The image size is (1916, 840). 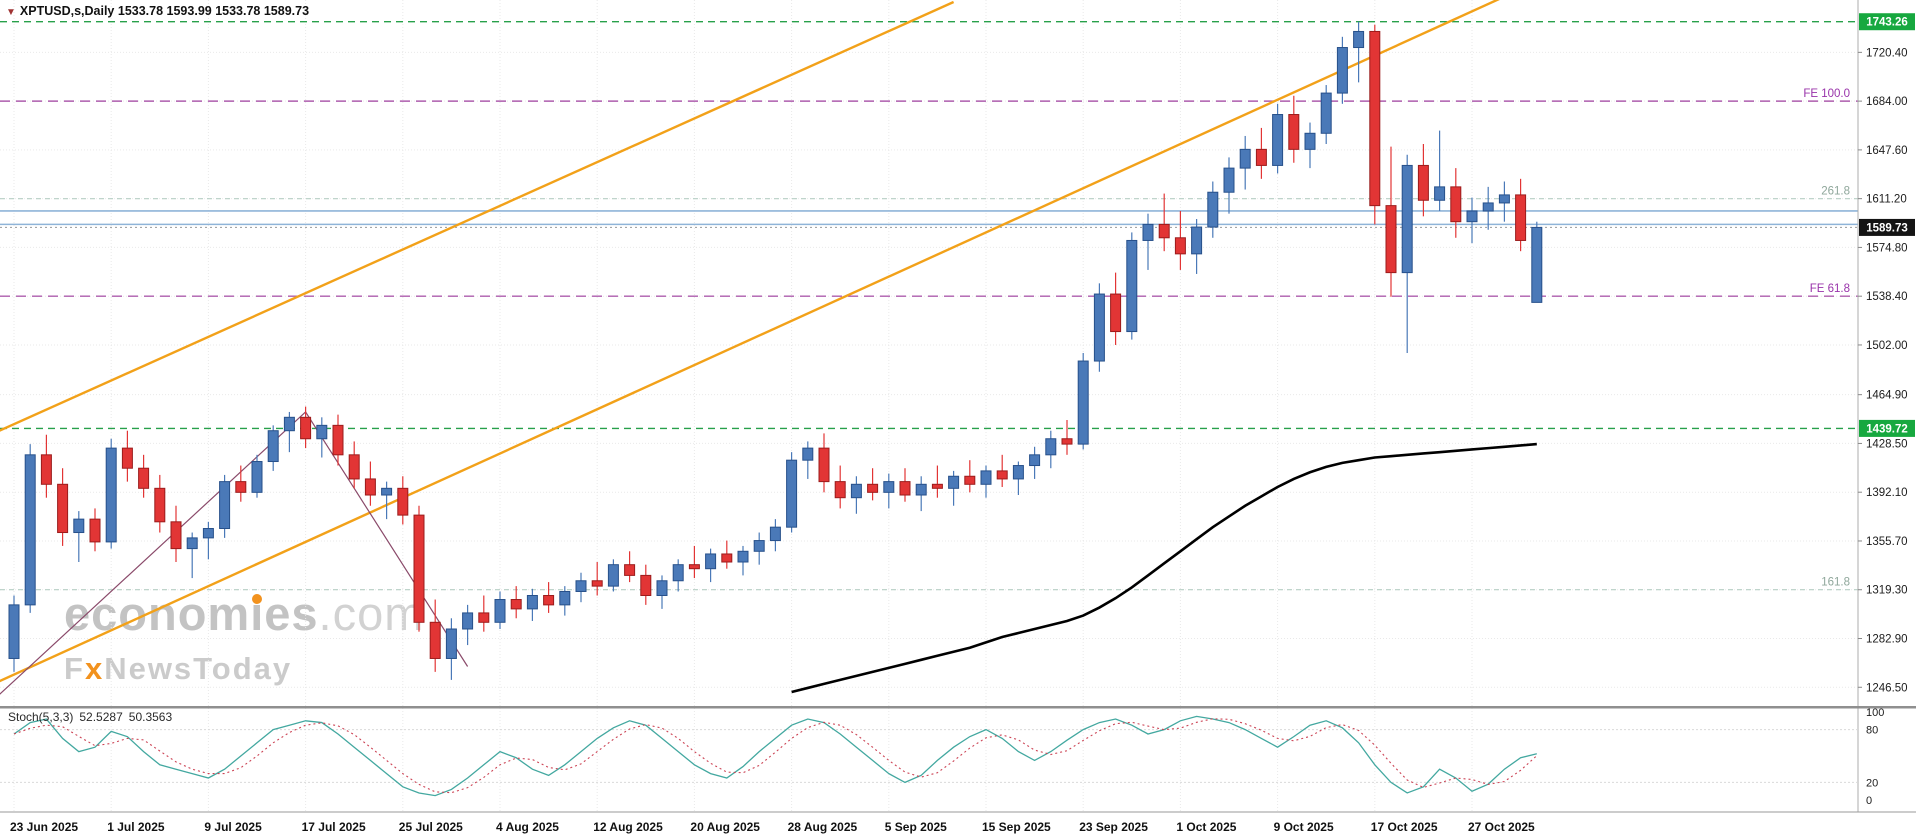 What do you see at coordinates (1887, 688) in the screenshot?
I see `price-tick-label: 1246.50` at bounding box center [1887, 688].